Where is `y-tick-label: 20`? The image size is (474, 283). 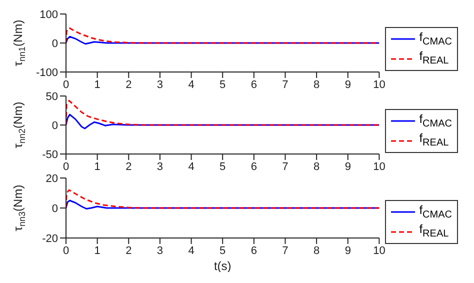
y-tick-label: 20 is located at coordinates (52, 178).